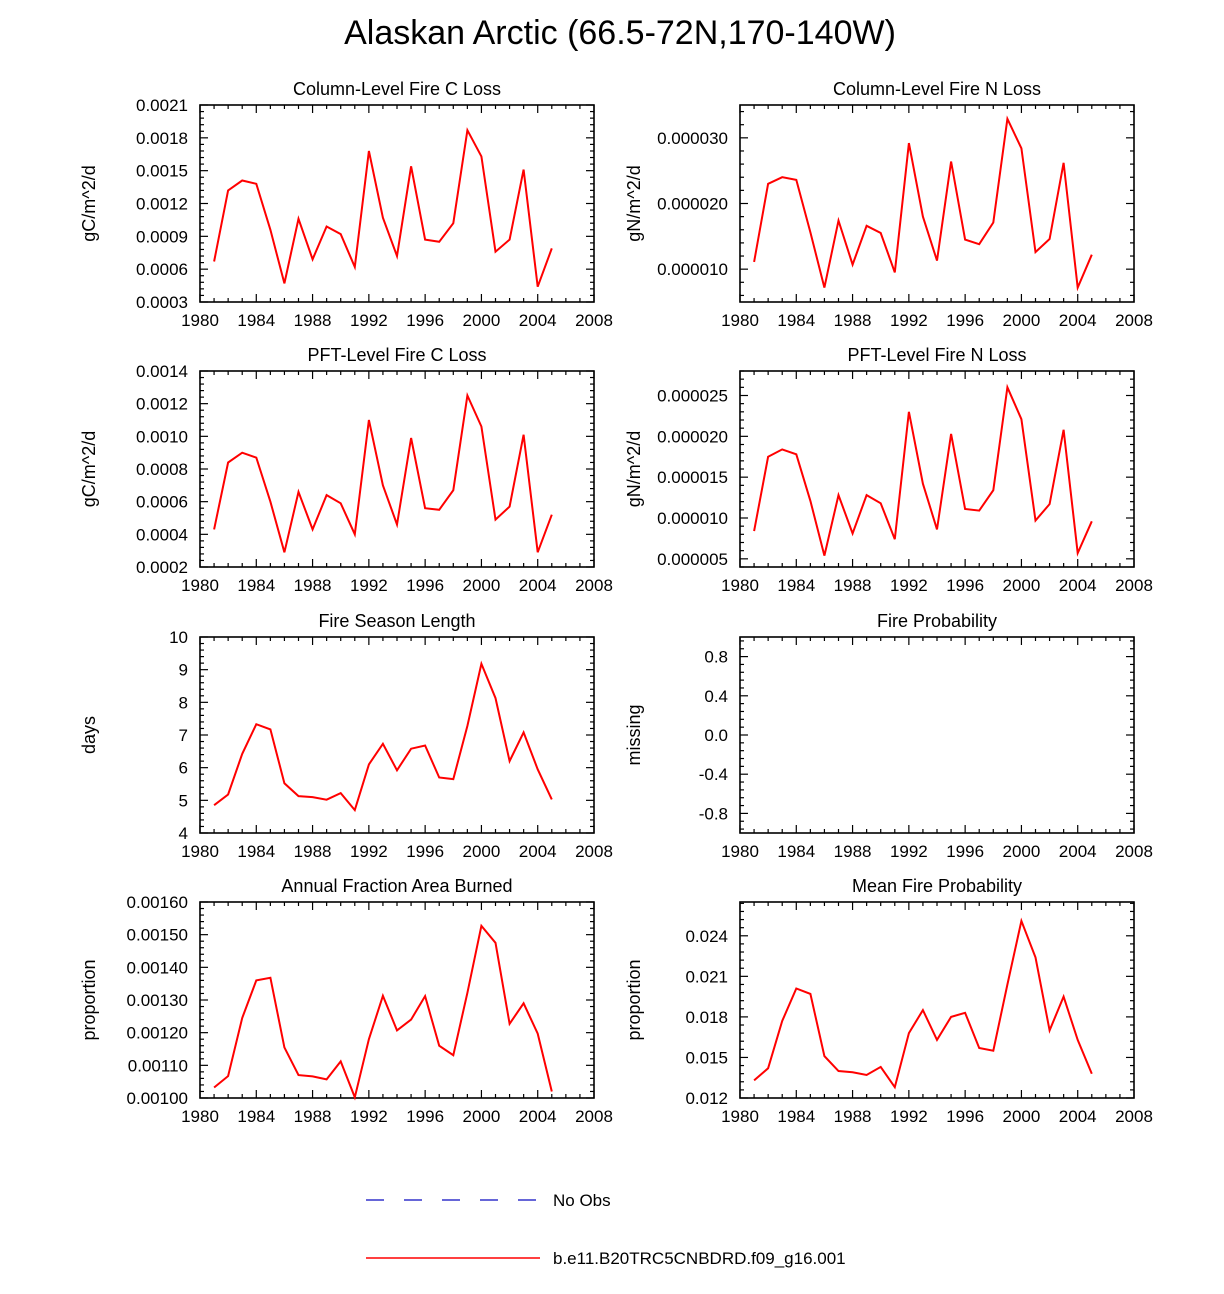  What do you see at coordinates (396, 355) in the screenshot?
I see `panel-title: PFT-Level Fire C Loss` at bounding box center [396, 355].